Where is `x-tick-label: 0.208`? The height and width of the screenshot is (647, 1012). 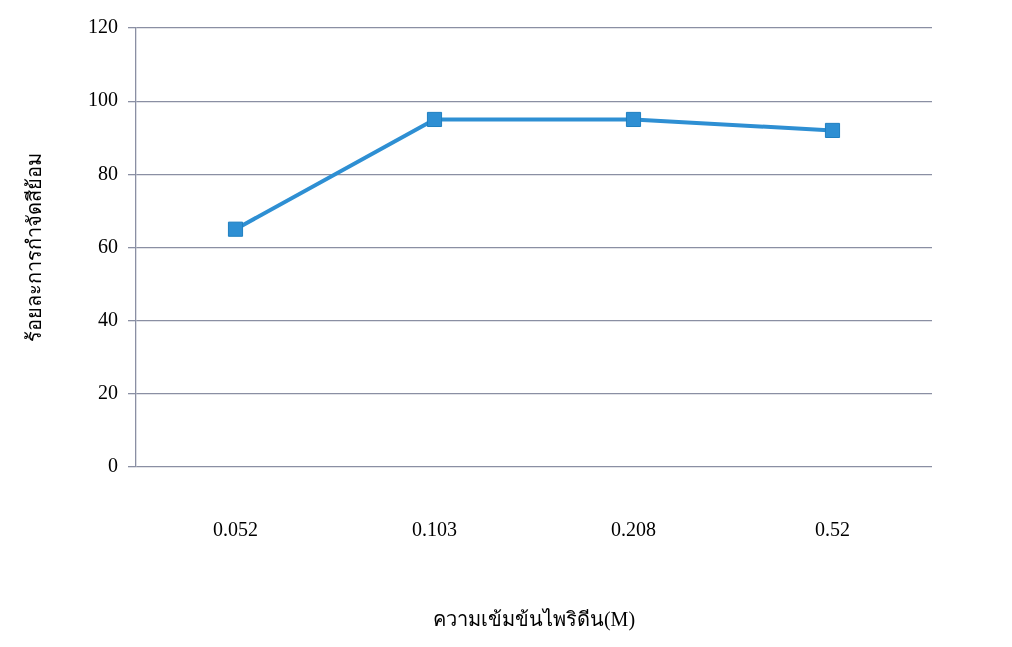 x-tick-label: 0.208 is located at coordinates (633, 529).